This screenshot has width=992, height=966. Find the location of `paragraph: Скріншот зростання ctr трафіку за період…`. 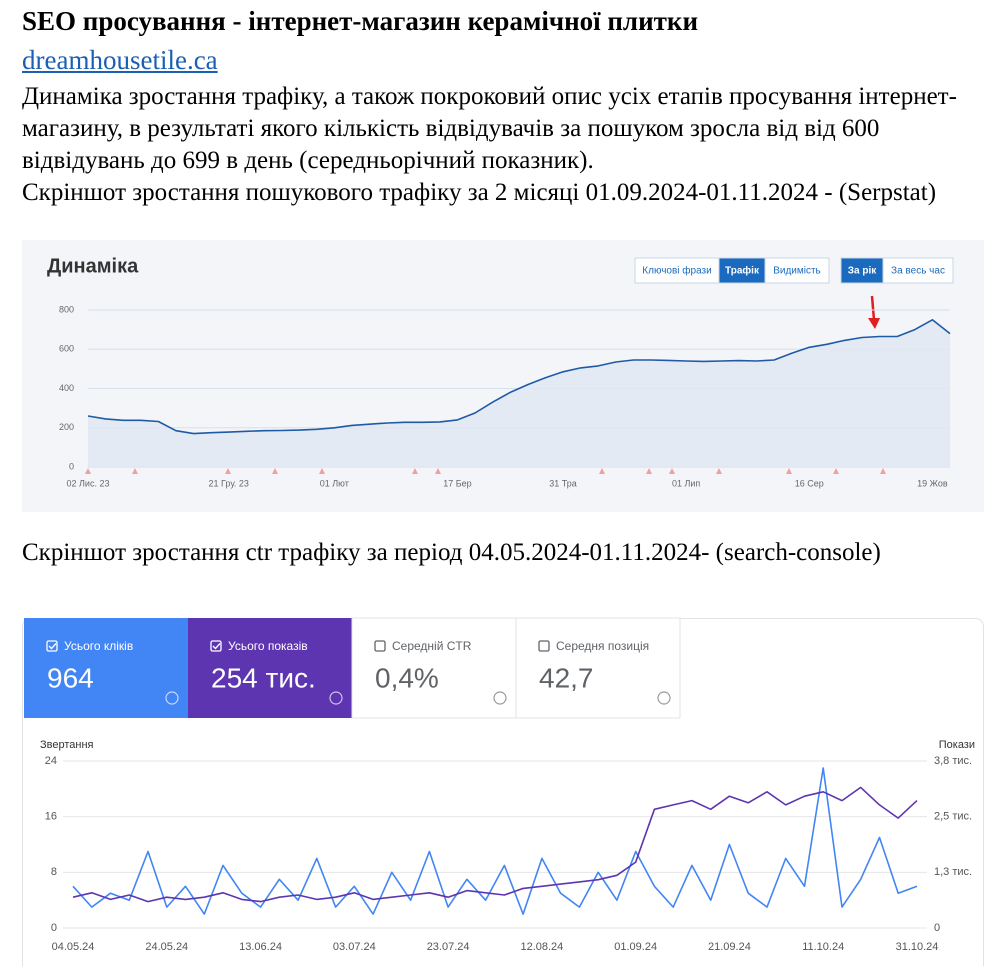

paragraph: Скріншот зростання ctr трафіку за період… is located at coordinates (451, 552).